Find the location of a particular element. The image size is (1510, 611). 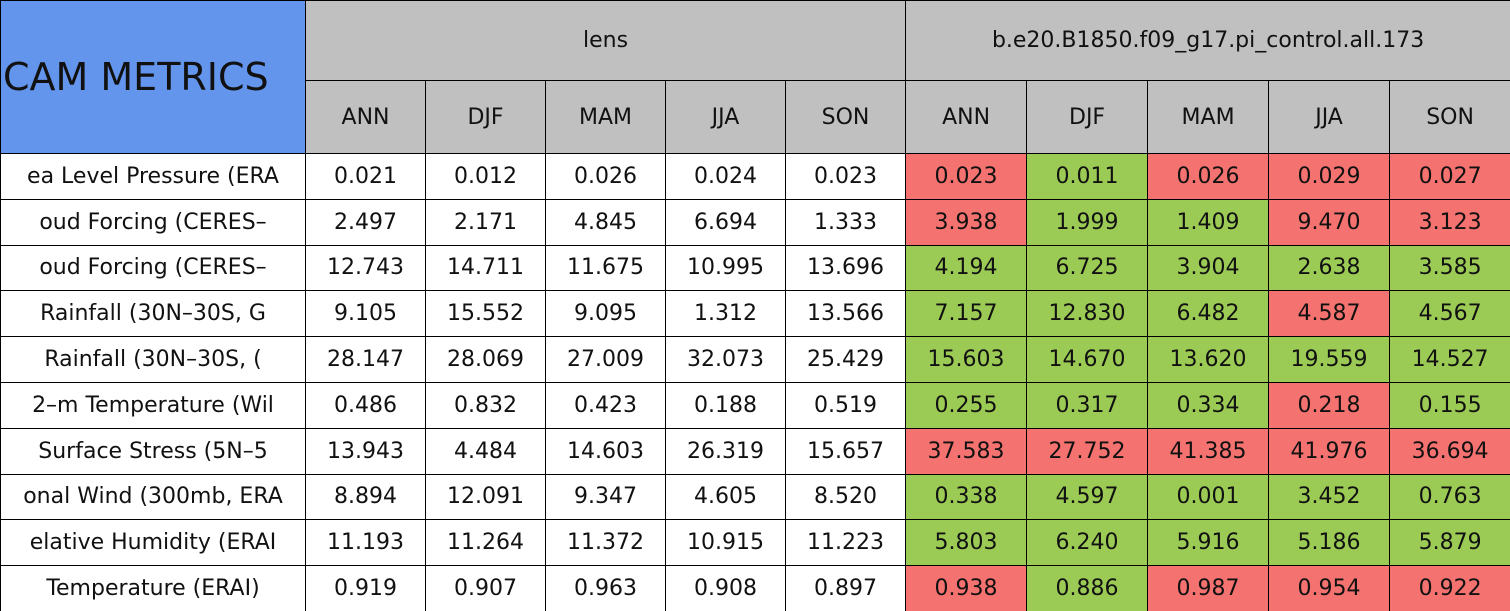

metric-value: 0.011 is located at coordinates (1087, 176).